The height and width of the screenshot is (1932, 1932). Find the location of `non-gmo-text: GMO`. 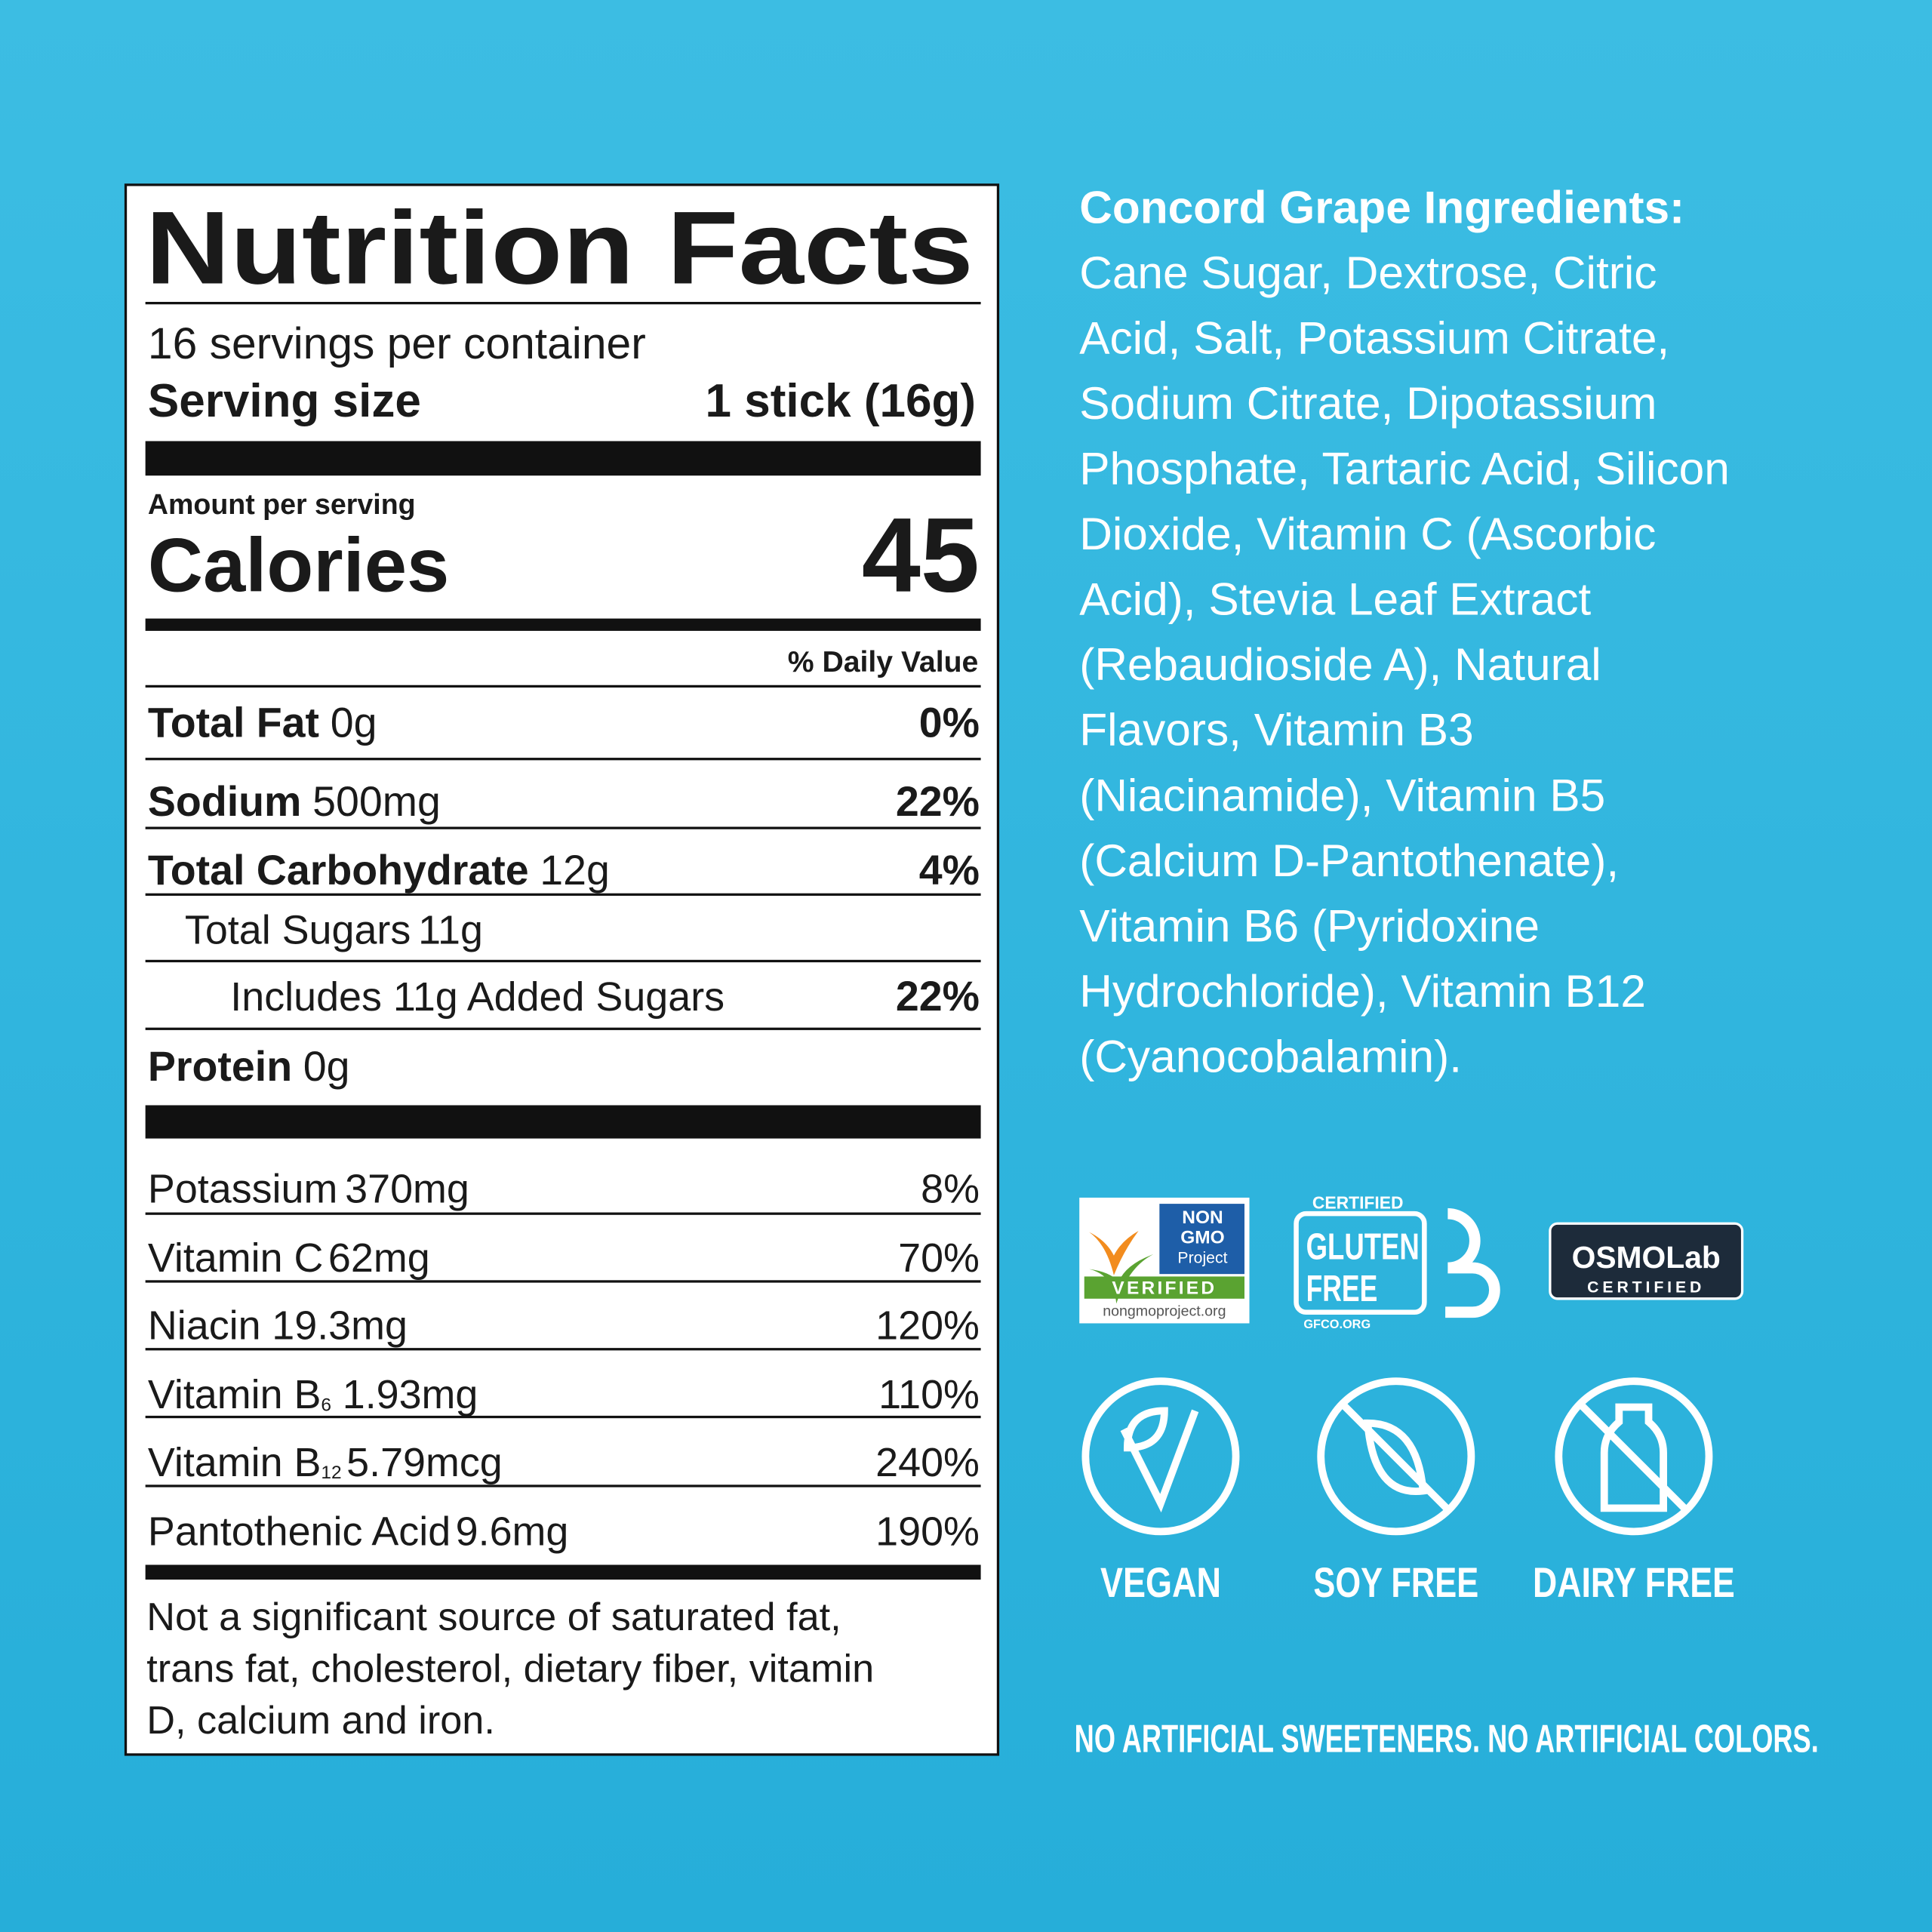

non-gmo-text: GMO is located at coordinates (1202, 1237).